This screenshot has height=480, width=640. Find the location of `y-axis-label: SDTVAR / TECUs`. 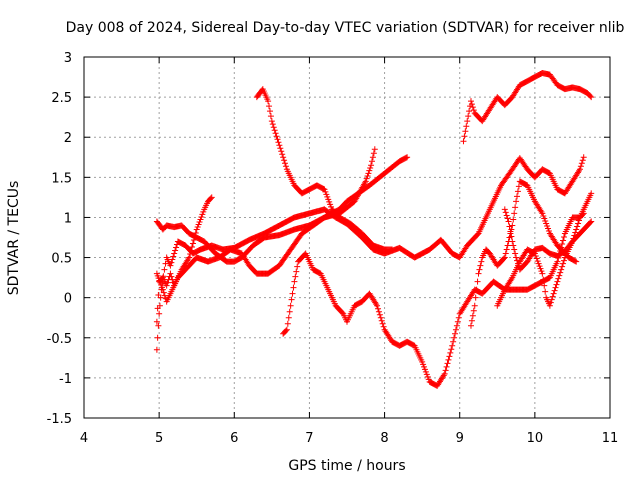

y-axis-label: SDTVAR / TECUs is located at coordinates (14, 238).